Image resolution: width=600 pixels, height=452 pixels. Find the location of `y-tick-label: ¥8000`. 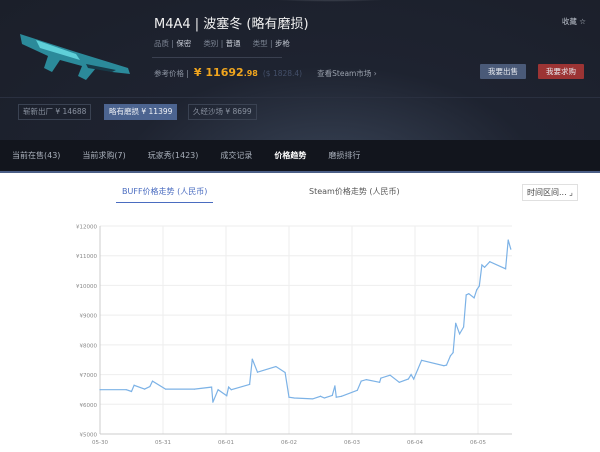

y-tick-label: ¥8000 is located at coordinates (89, 346).